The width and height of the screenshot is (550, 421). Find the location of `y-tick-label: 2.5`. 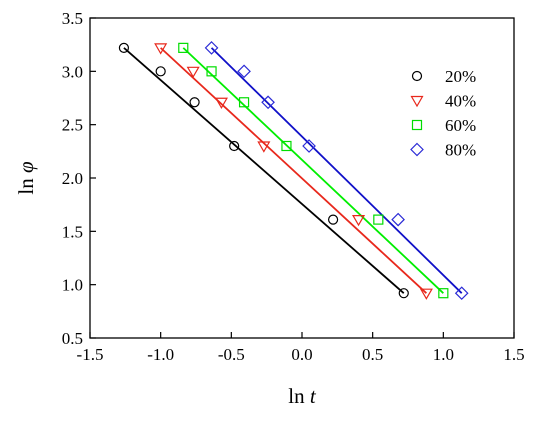

y-tick-label: 2.5 is located at coordinates (72, 125).